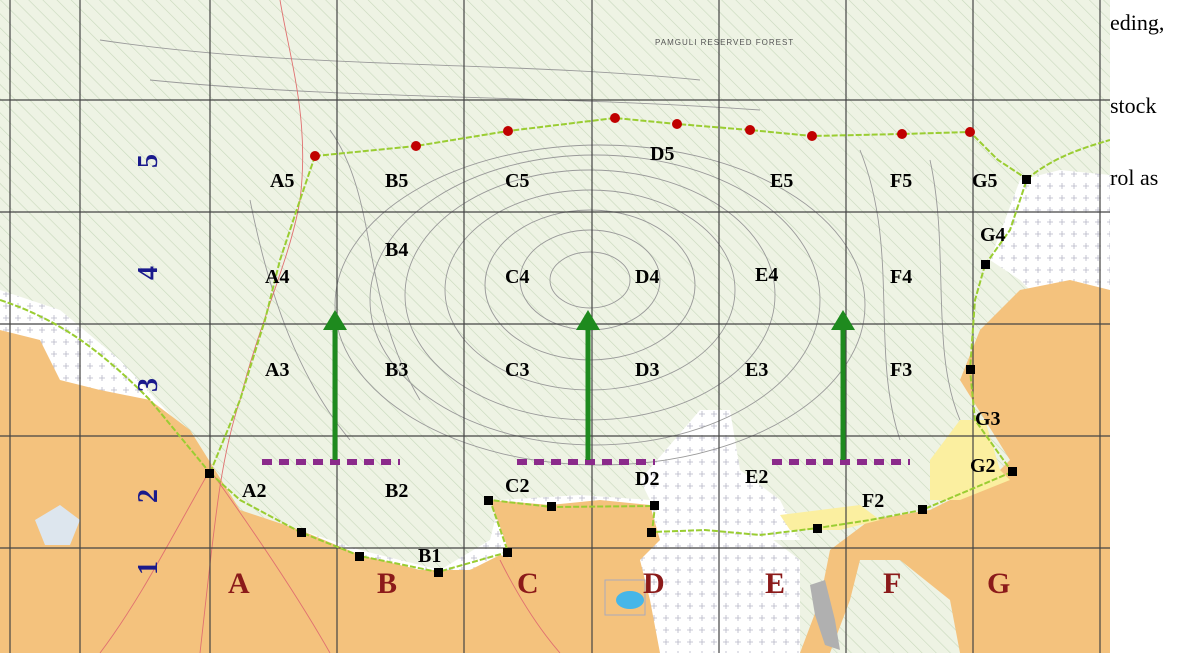  Describe the element at coordinates (282, 181) in the screenshot. I see `cell-label-a5: A5` at that location.